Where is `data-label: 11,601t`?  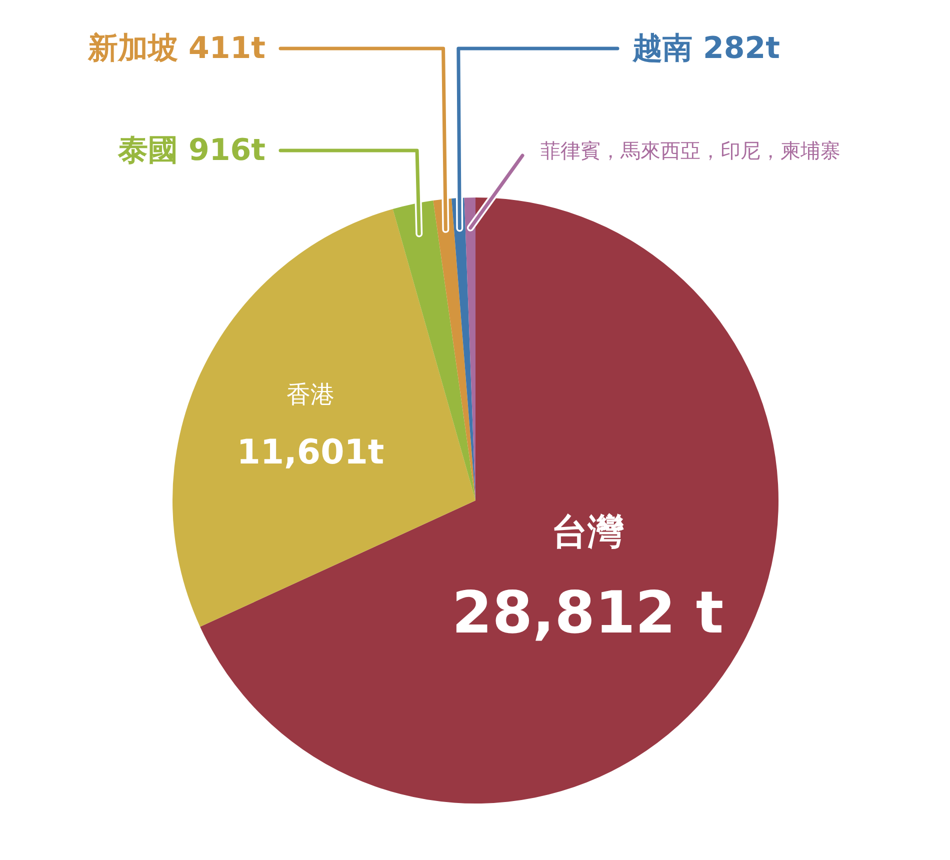
data-label: 11,601t is located at coordinates (310, 452).